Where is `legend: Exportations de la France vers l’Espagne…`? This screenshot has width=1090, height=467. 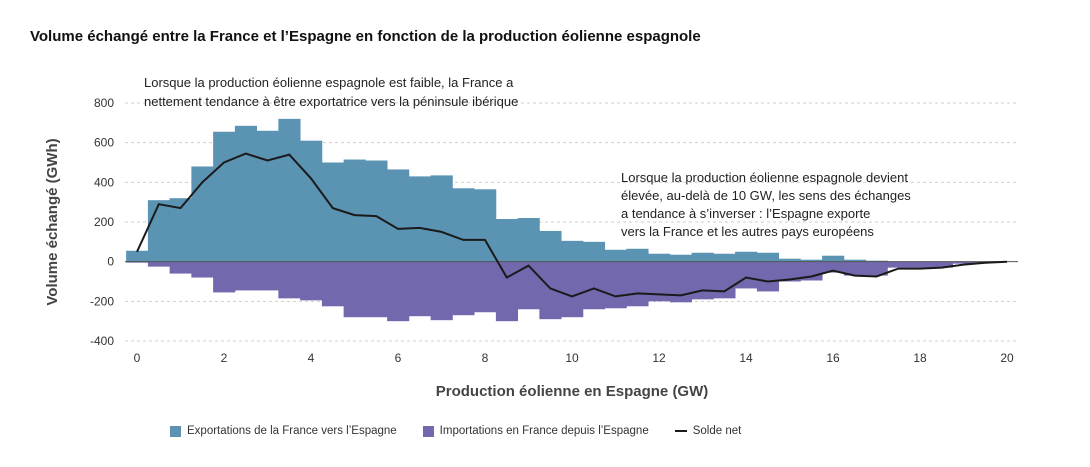
legend: Exportations de la France vers l’Espagne… is located at coordinates (455, 431).